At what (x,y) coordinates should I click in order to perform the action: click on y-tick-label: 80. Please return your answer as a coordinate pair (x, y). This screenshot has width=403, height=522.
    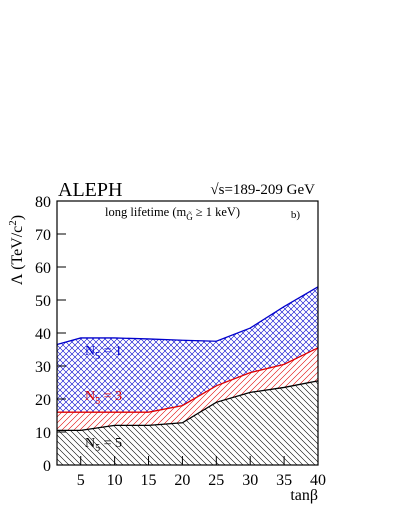
    Looking at the image, I should click on (43, 202).